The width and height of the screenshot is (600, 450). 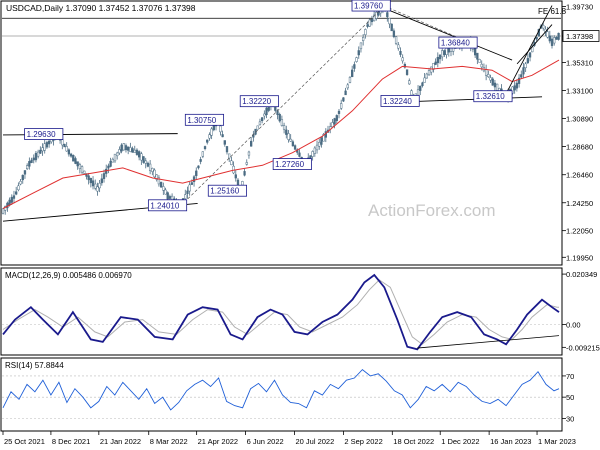 I want to click on macd-ytick-label: 0.020349, so click(x=581, y=274).